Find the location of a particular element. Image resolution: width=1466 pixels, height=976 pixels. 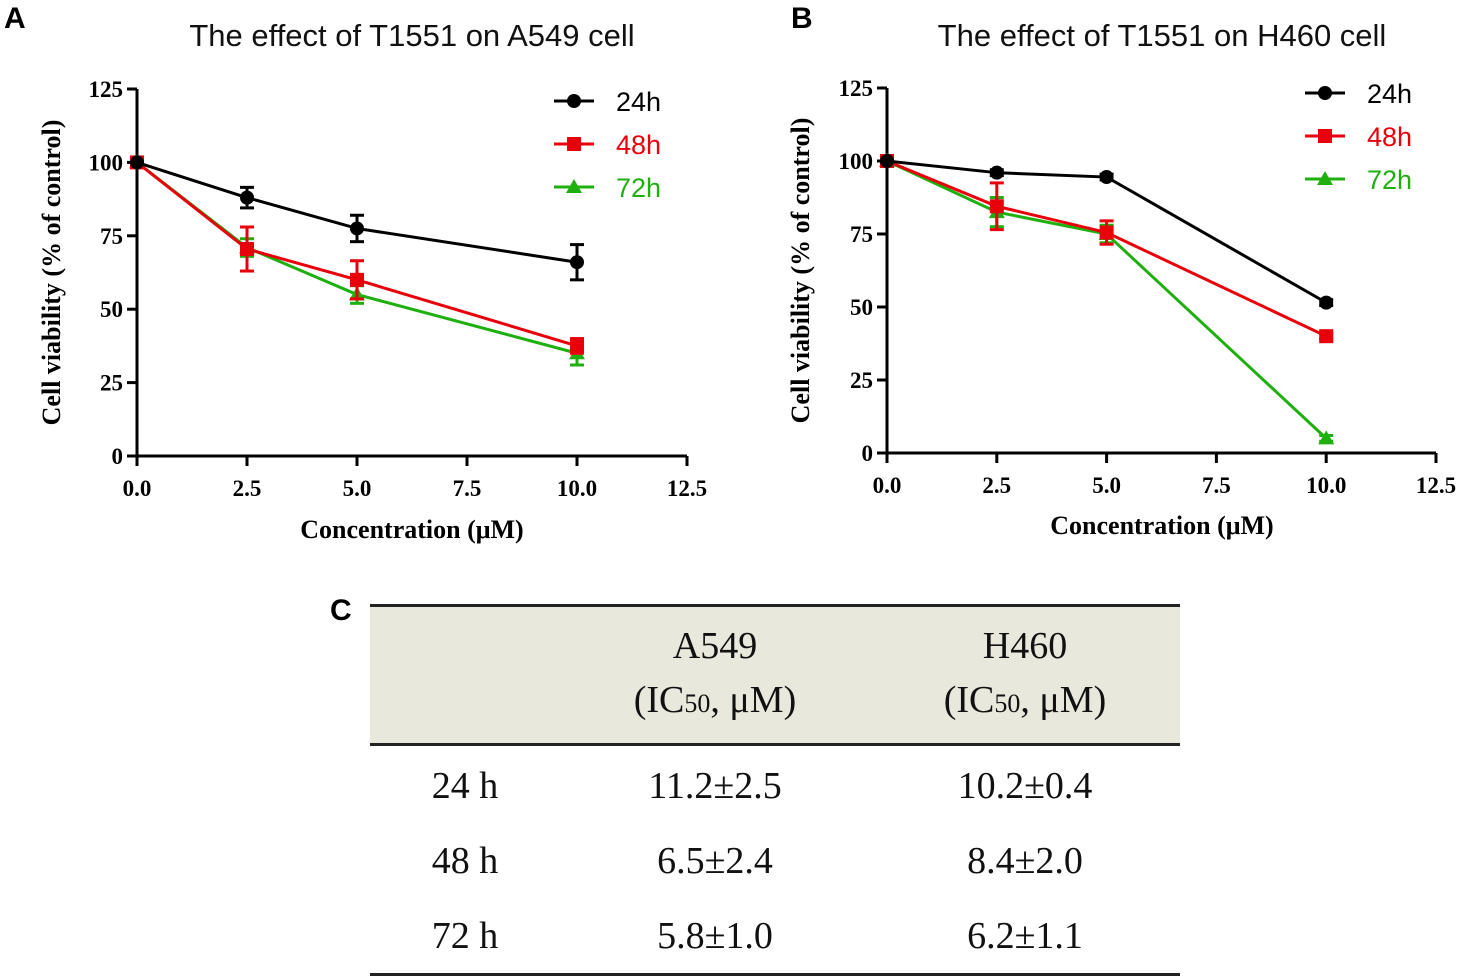

header-name: H460 is located at coordinates (1025, 646).